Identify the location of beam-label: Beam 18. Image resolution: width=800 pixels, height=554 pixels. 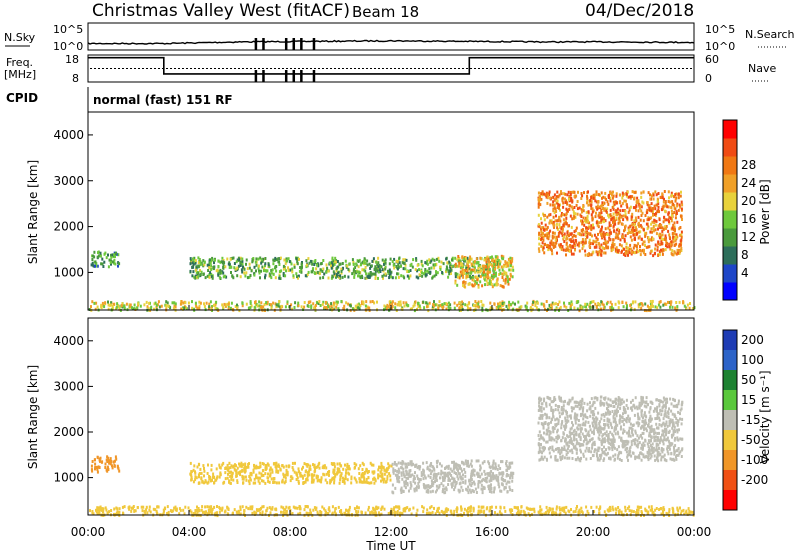
(385, 12).